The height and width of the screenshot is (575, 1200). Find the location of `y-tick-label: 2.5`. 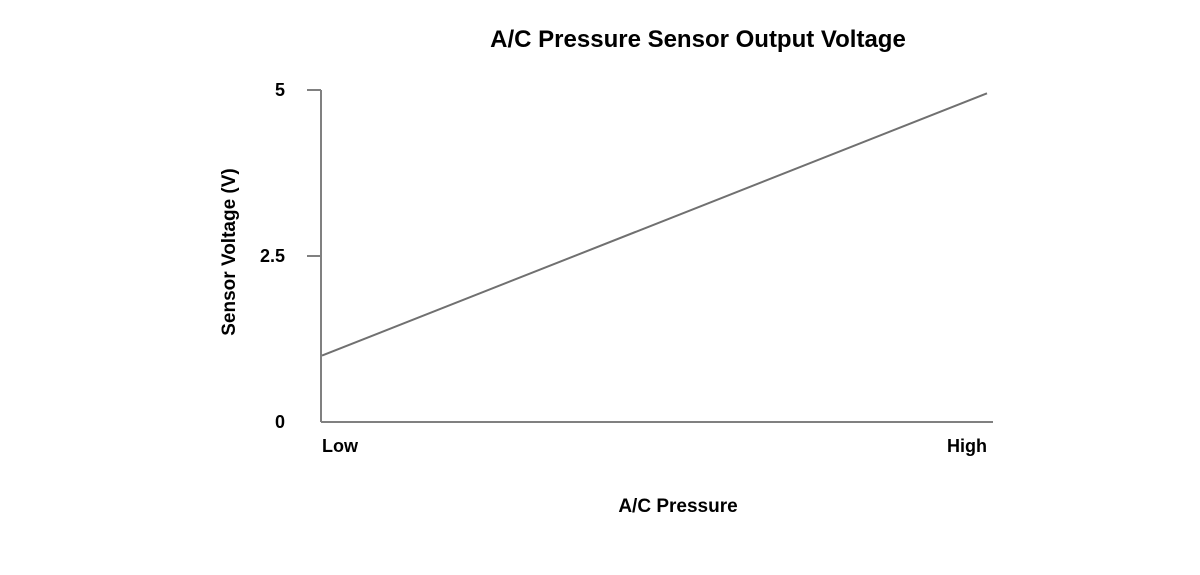

y-tick-label: 2.5 is located at coordinates (272, 256).